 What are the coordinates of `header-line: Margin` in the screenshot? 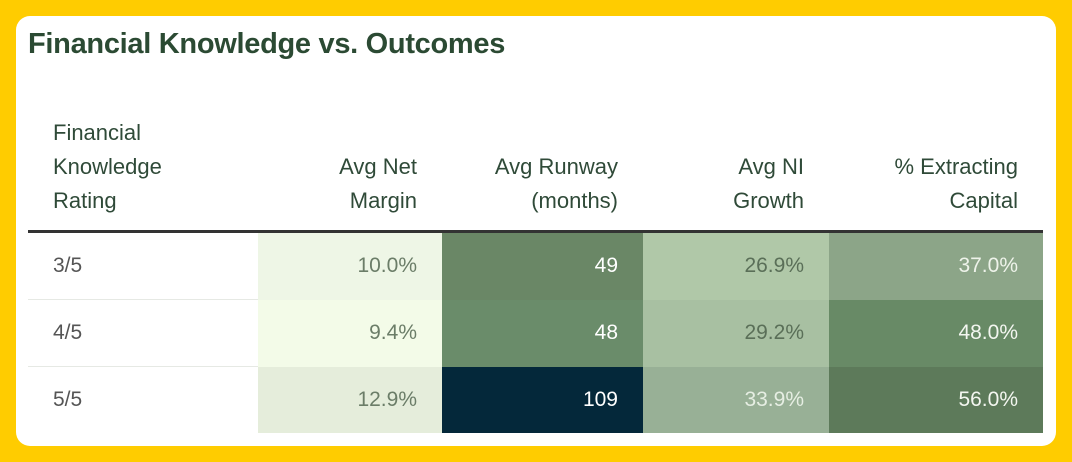 It's located at (383, 200).